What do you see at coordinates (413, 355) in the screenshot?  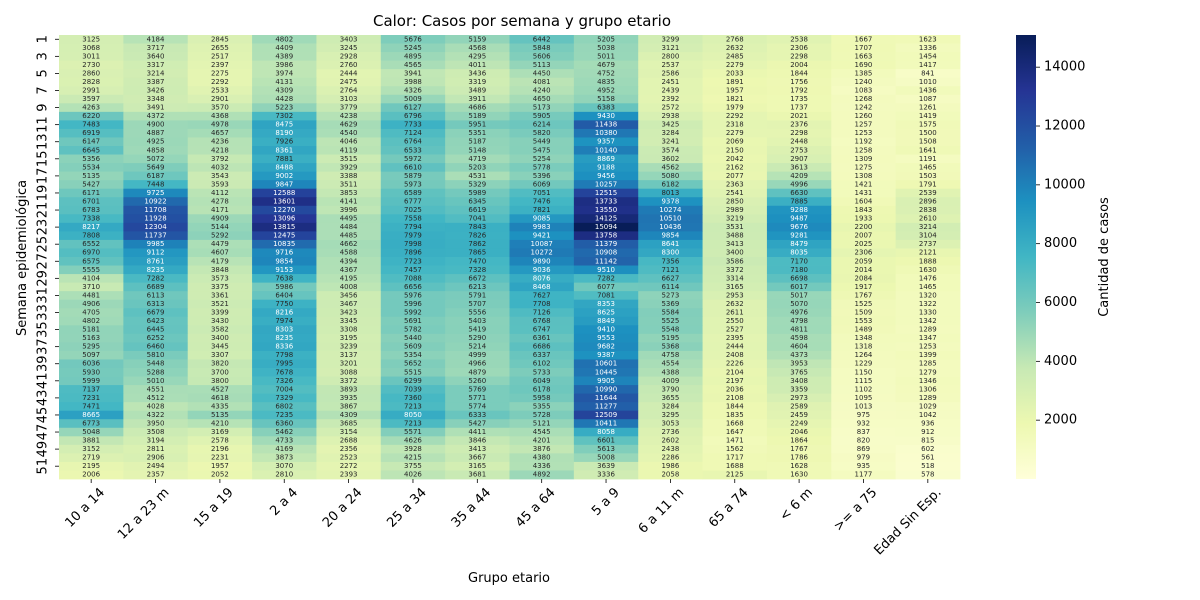 I see `cell-value-label: 5354` at bounding box center [413, 355].